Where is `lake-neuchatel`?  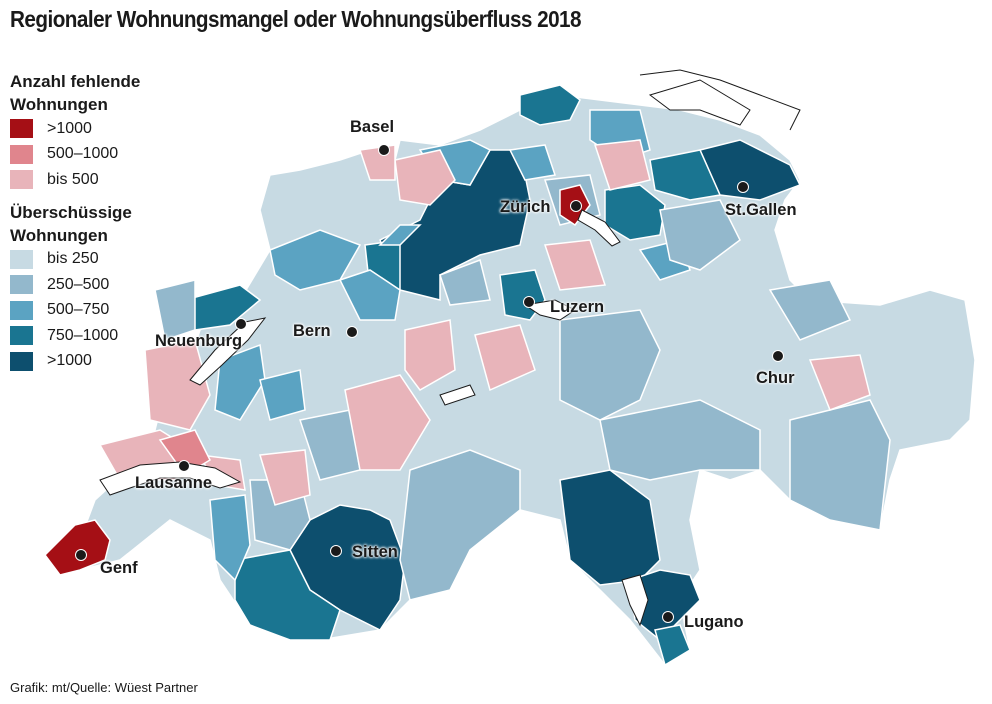 lake-neuchatel is located at coordinates (228, 351).